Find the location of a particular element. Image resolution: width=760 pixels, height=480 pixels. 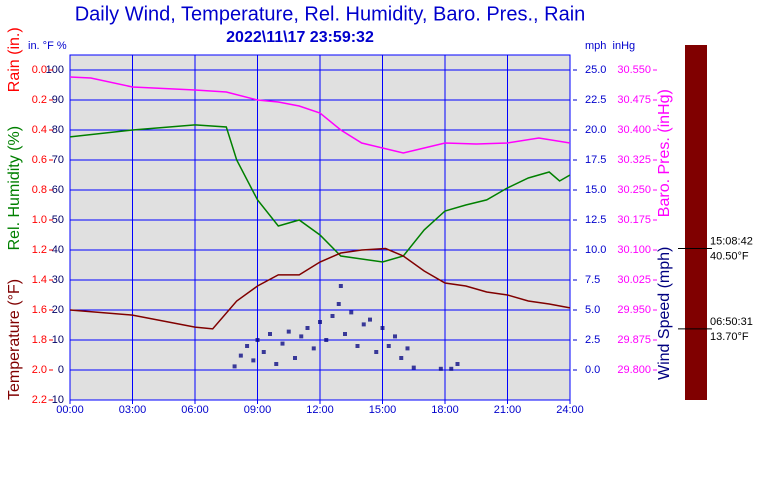

wind-tick-label: 10.0 is located at coordinates (595, 250).